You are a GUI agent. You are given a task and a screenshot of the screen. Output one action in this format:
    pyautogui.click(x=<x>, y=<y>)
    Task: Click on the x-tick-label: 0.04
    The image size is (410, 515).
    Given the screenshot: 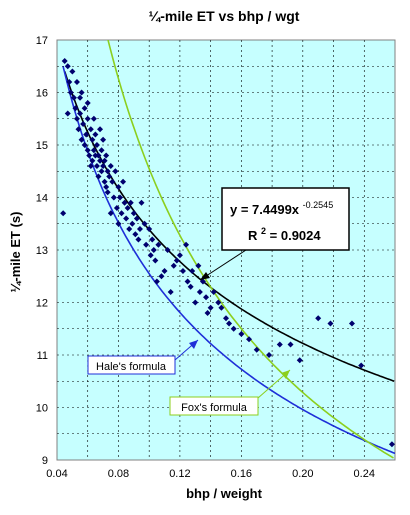 What is the action you would take?
    pyautogui.click(x=56, y=474)
    